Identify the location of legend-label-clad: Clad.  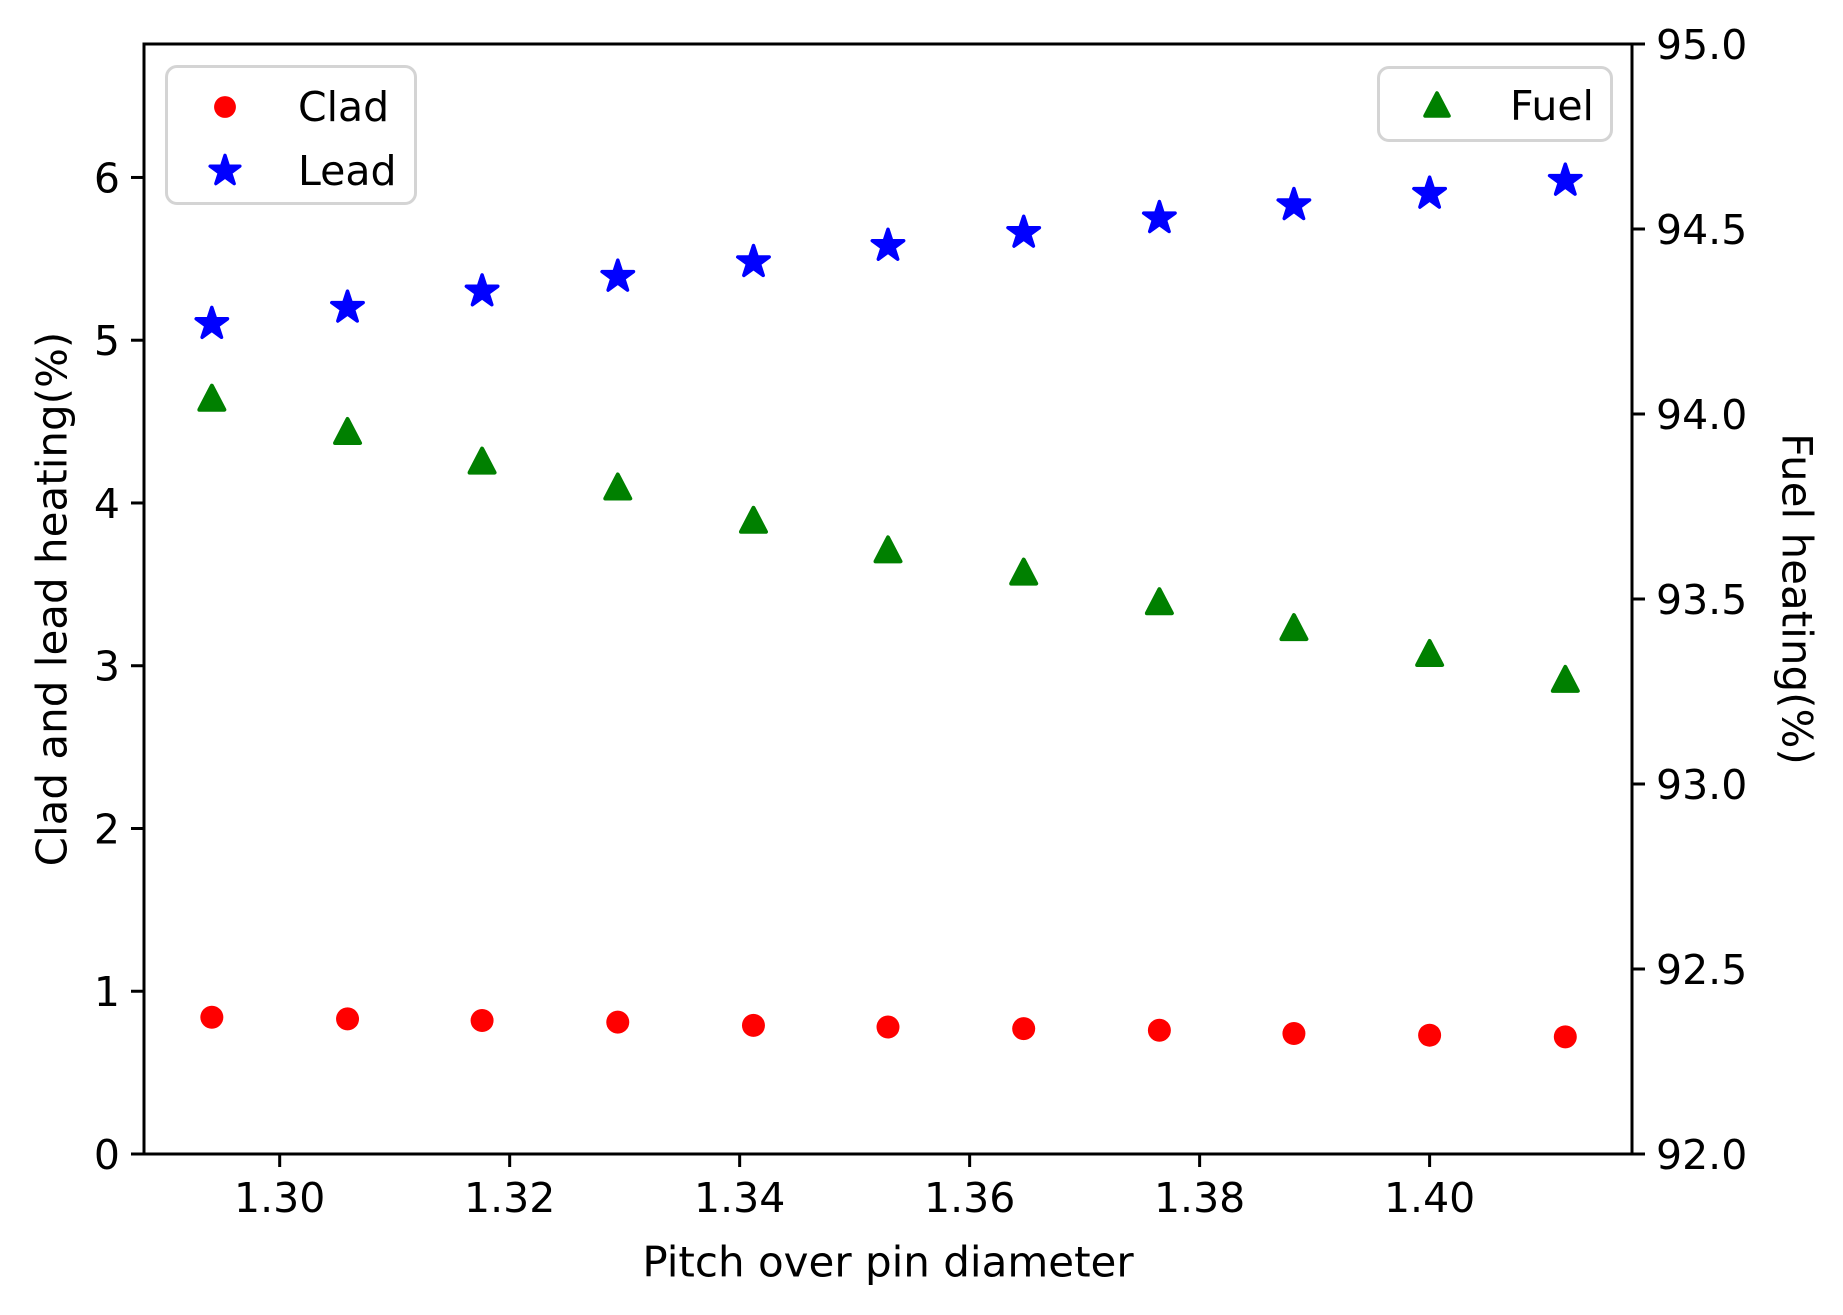
(344, 106).